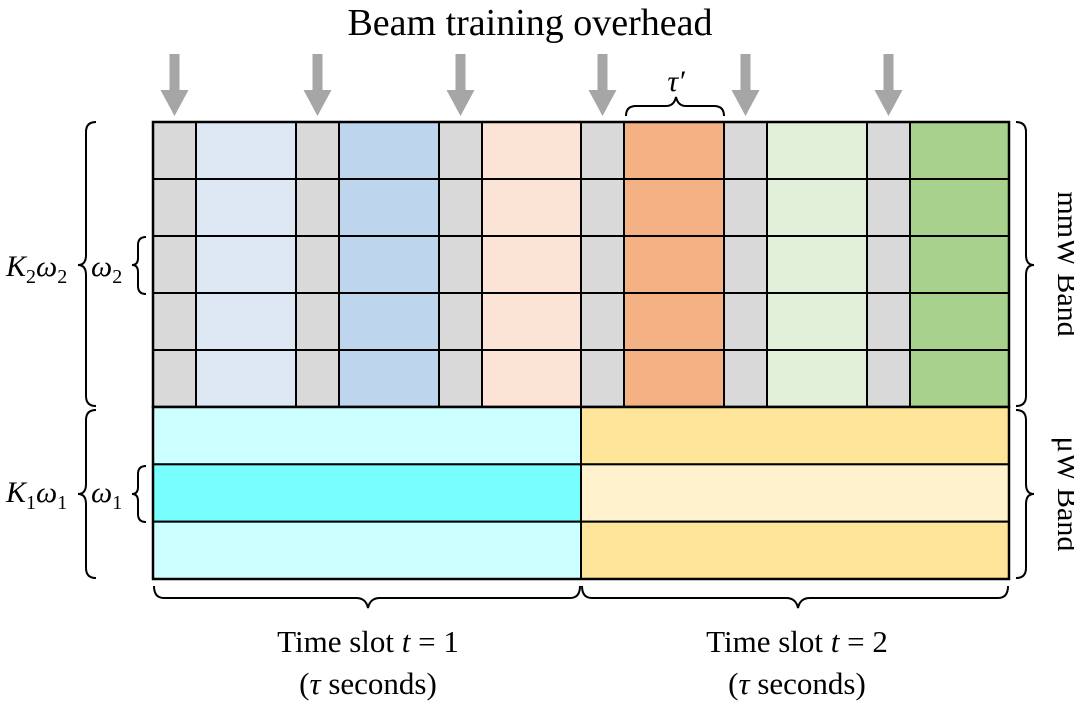  Describe the element at coordinates (367, 597) in the screenshot. I see `time-slot-1-brace` at that location.